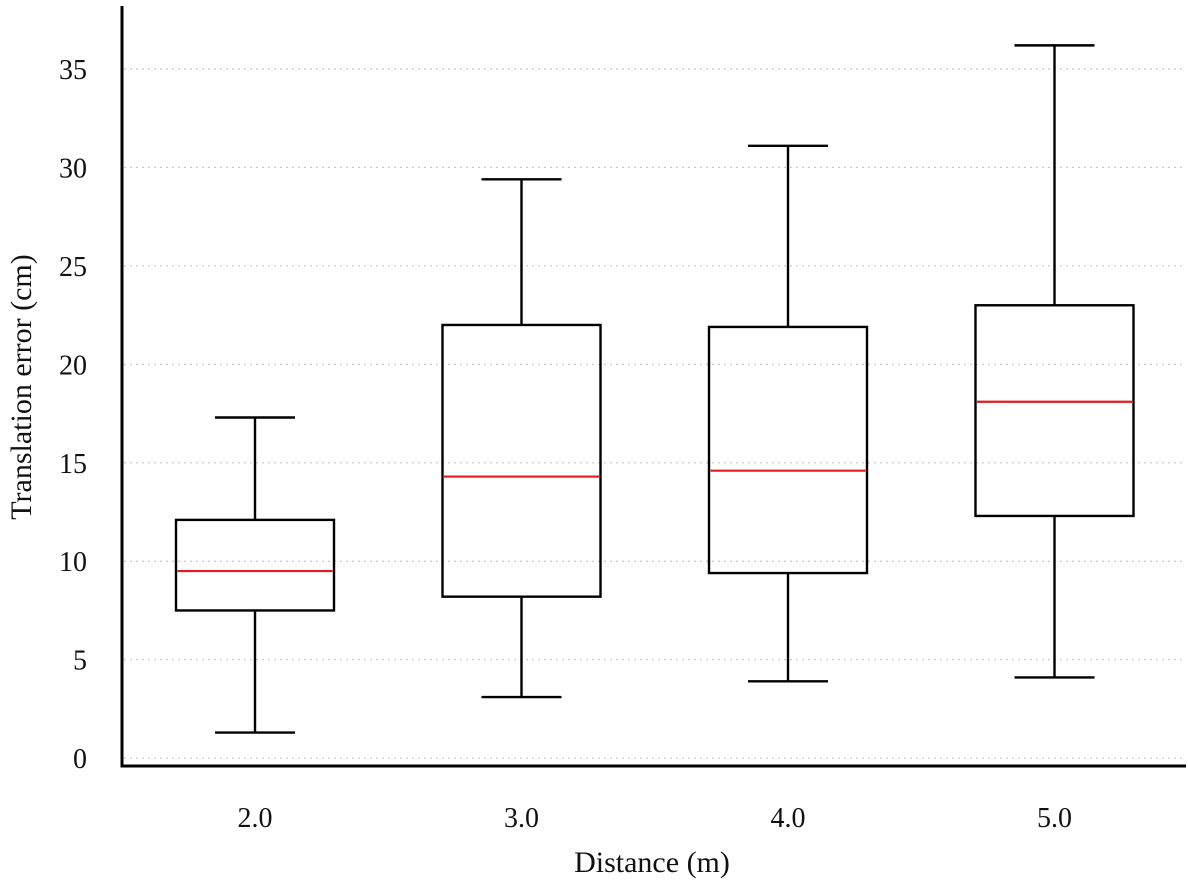 The width and height of the screenshot is (1188, 885). I want to click on y-tick-label: 10, so click(73, 562).